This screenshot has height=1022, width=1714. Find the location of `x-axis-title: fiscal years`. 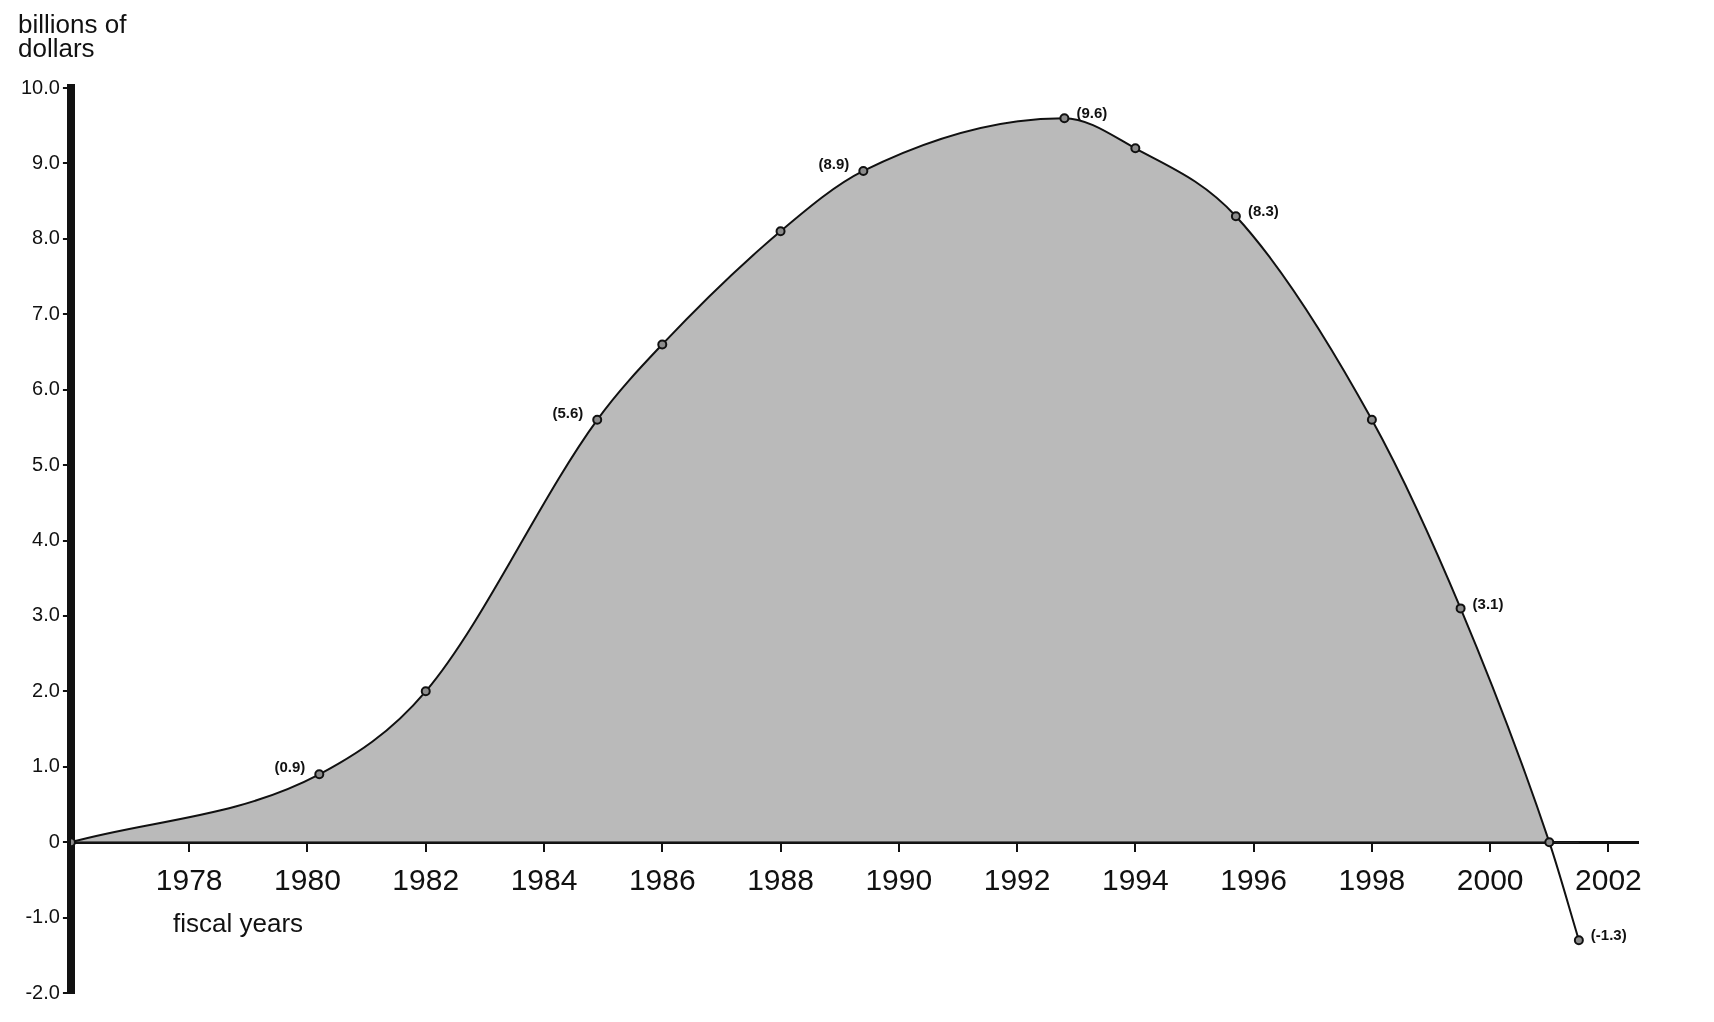

x-axis-title: fiscal years is located at coordinates (238, 923).